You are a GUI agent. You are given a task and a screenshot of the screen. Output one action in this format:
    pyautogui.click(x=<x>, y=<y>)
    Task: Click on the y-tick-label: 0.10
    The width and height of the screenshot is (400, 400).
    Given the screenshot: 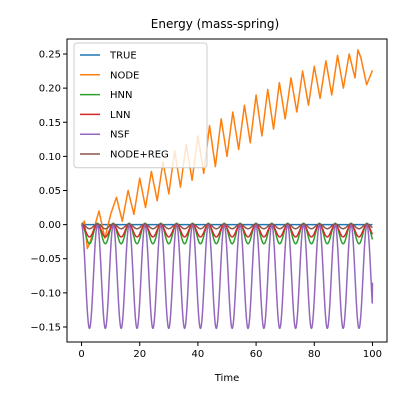 What is the action you would take?
    pyautogui.click(x=50, y=157)
    